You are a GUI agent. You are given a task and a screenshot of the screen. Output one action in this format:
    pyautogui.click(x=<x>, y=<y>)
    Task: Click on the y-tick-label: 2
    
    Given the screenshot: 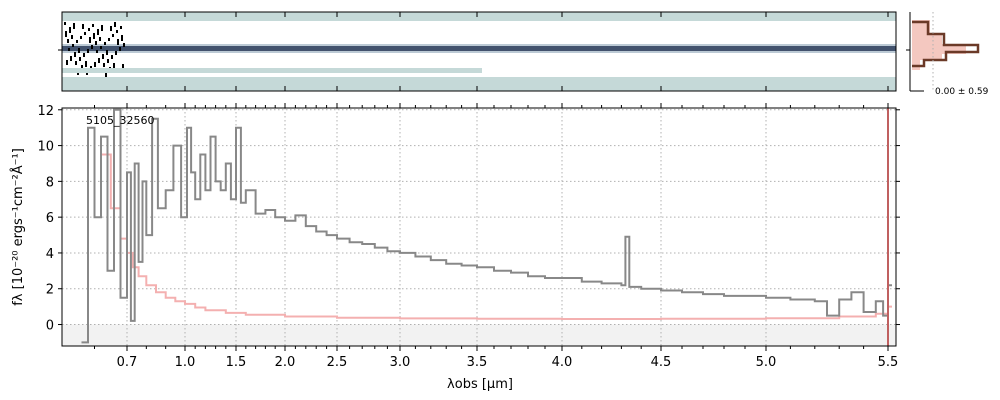 What is the action you would take?
    pyautogui.click(x=50, y=290)
    